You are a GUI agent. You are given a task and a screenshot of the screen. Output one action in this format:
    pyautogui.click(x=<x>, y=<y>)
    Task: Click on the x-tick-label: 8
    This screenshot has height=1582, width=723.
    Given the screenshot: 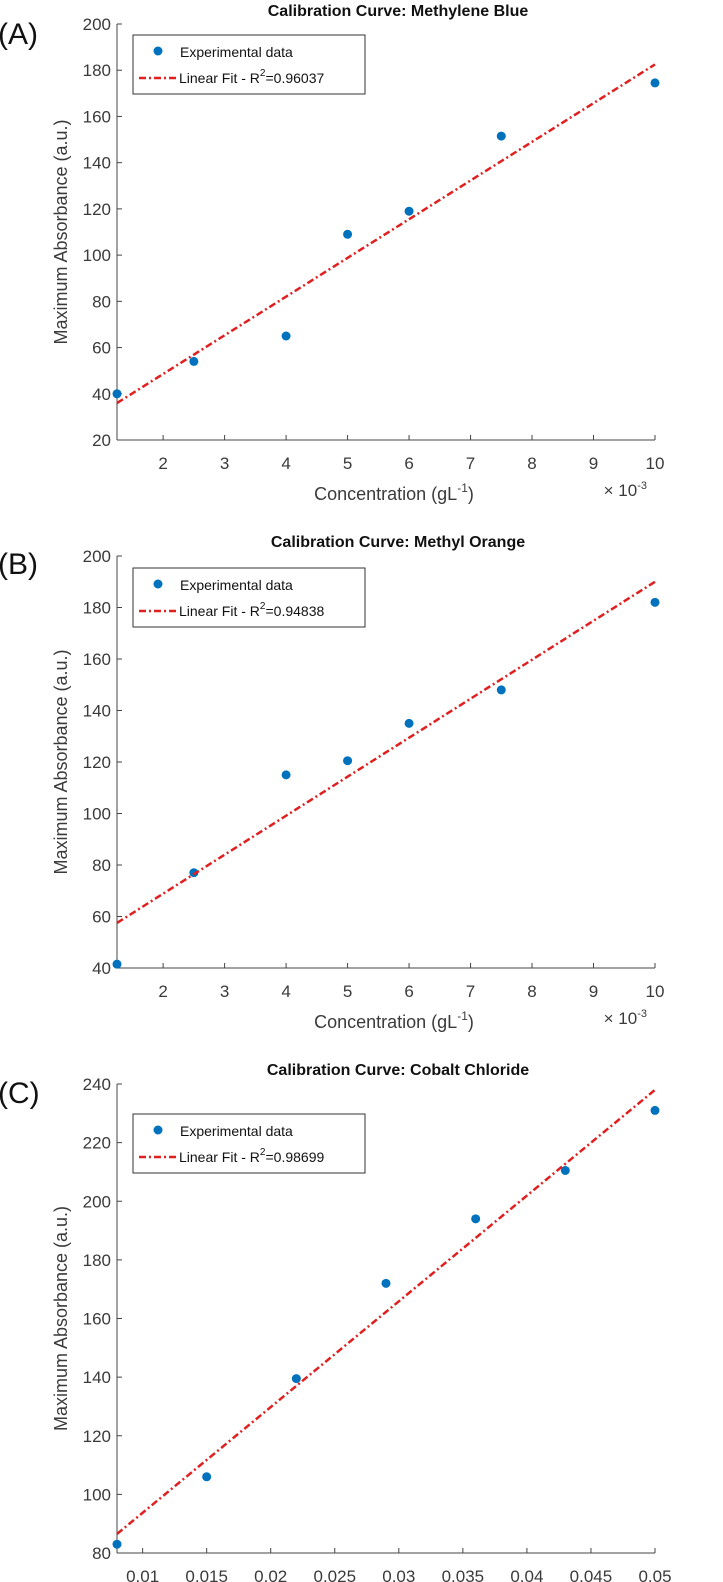 What is the action you would take?
    pyautogui.click(x=531, y=991)
    